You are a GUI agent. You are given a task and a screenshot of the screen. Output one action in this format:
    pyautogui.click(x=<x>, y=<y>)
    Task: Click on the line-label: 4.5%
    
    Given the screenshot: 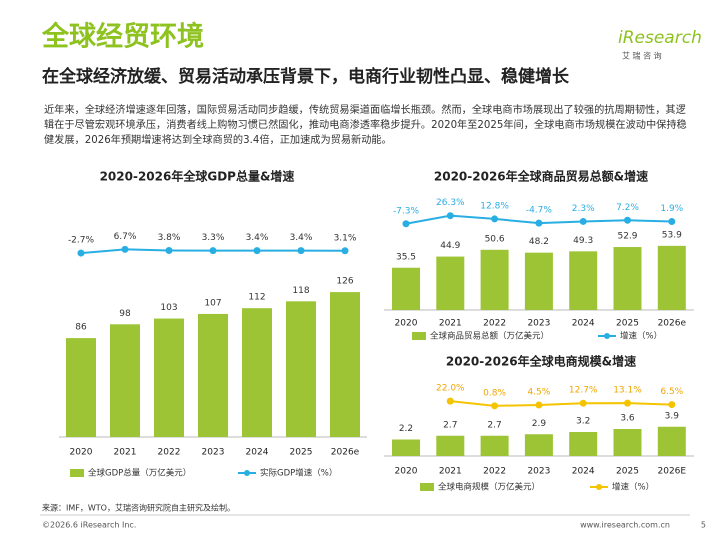 What is the action you would take?
    pyautogui.click(x=538, y=393)
    